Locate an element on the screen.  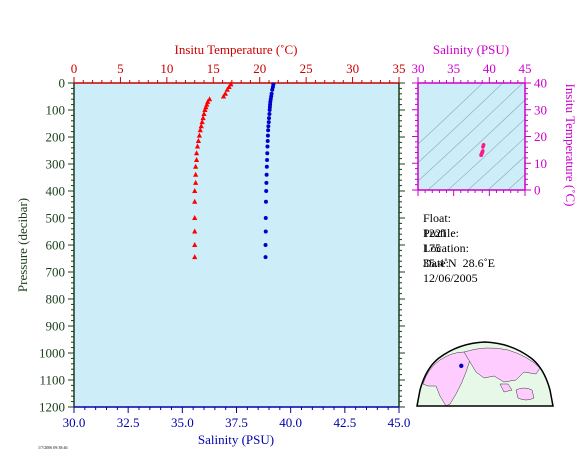
timestamp-footer: 1/7/2006 09:38:46 is located at coordinates (53, 447).